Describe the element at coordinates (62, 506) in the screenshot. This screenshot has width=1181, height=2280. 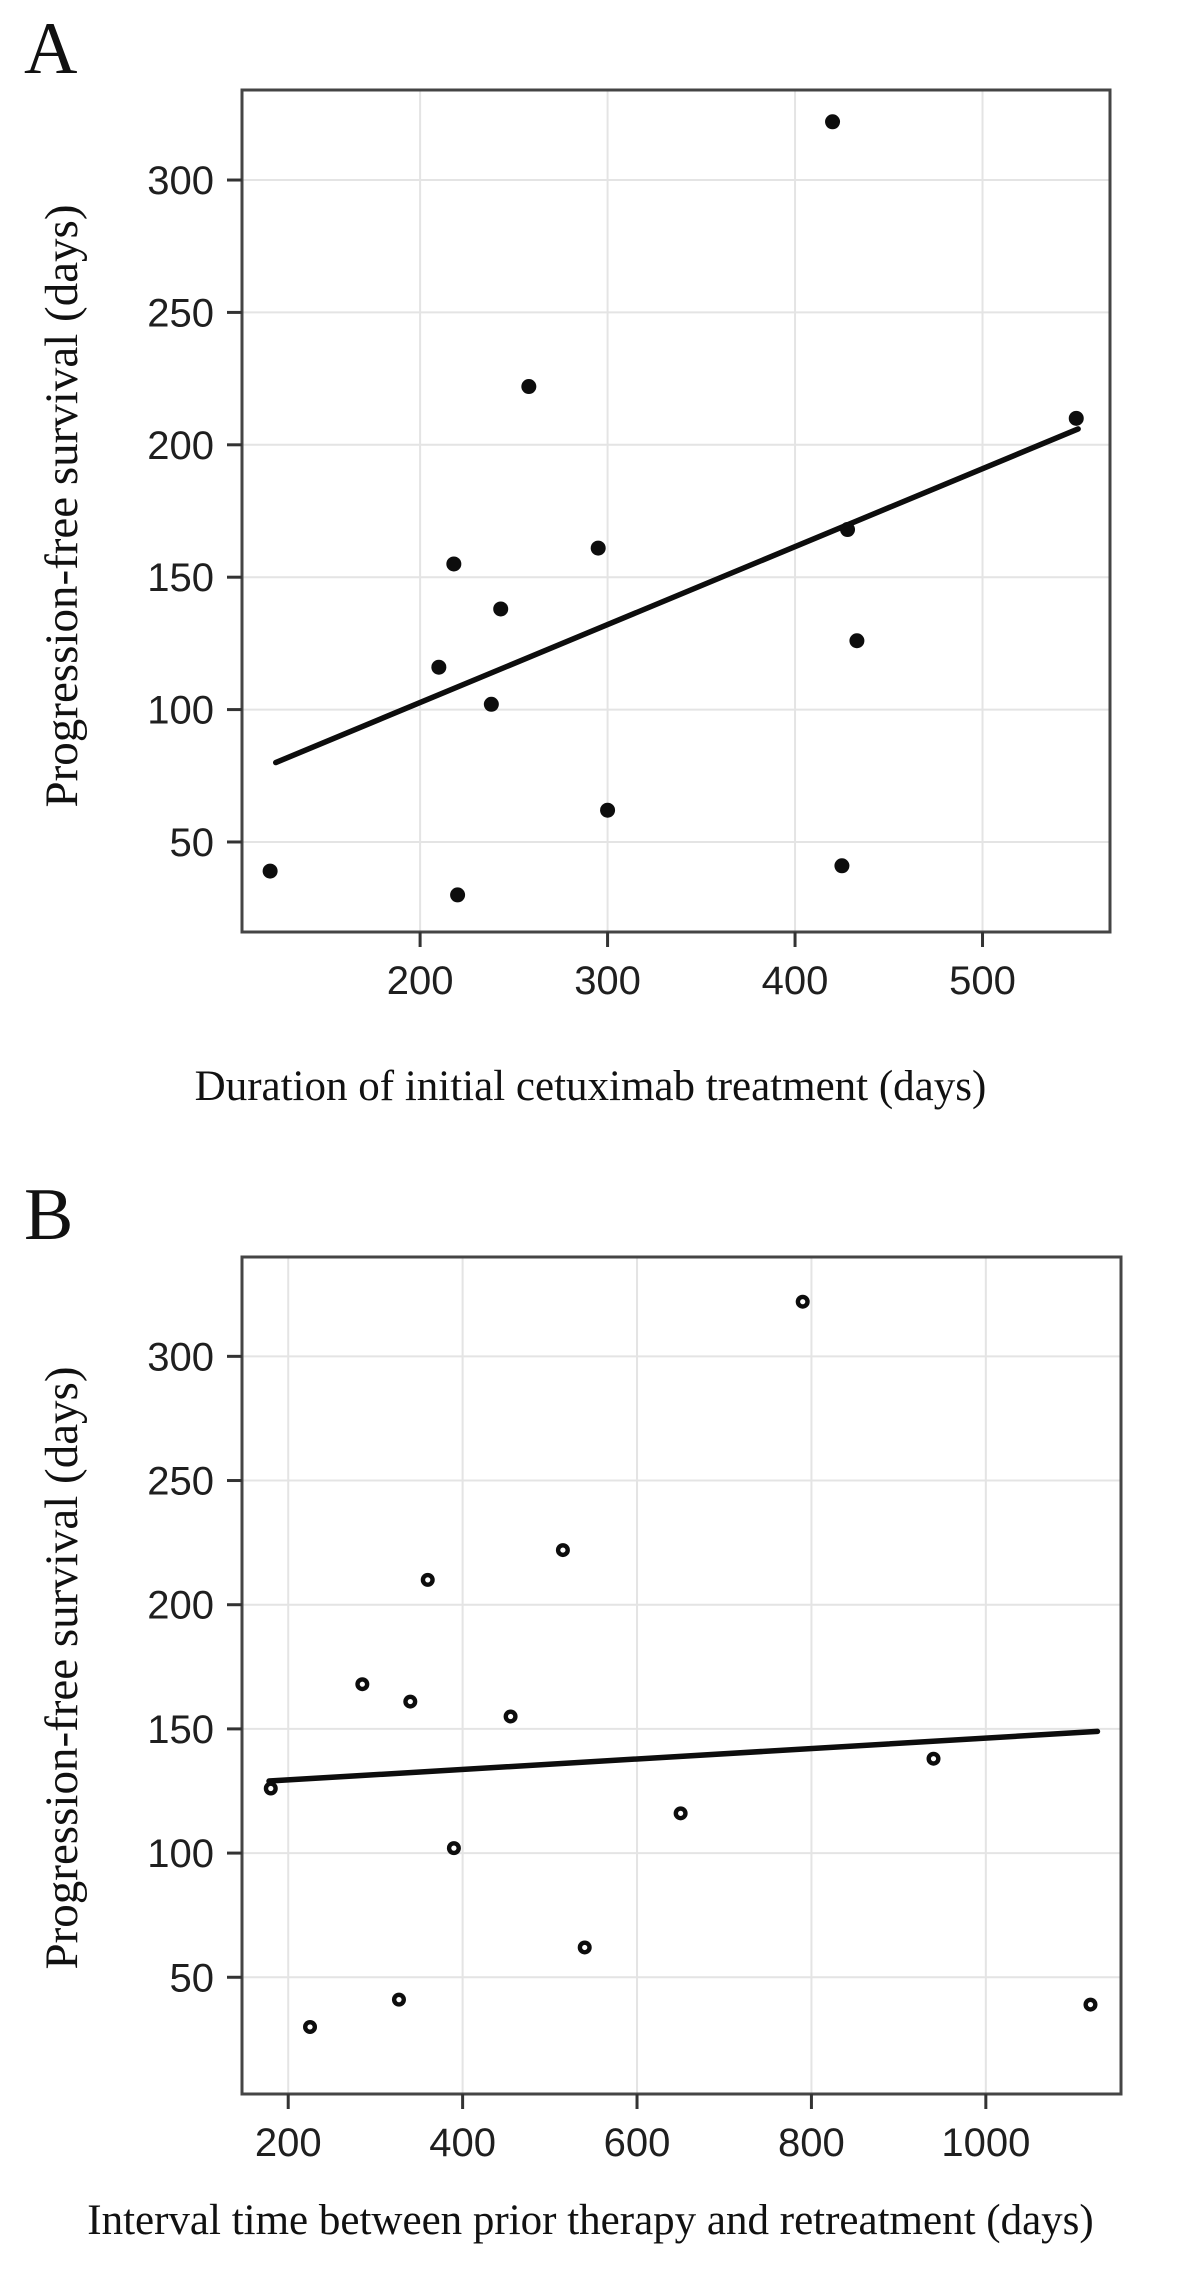
I see `panel-a-y-axis-title: Progression-free survival (days)` at that location.